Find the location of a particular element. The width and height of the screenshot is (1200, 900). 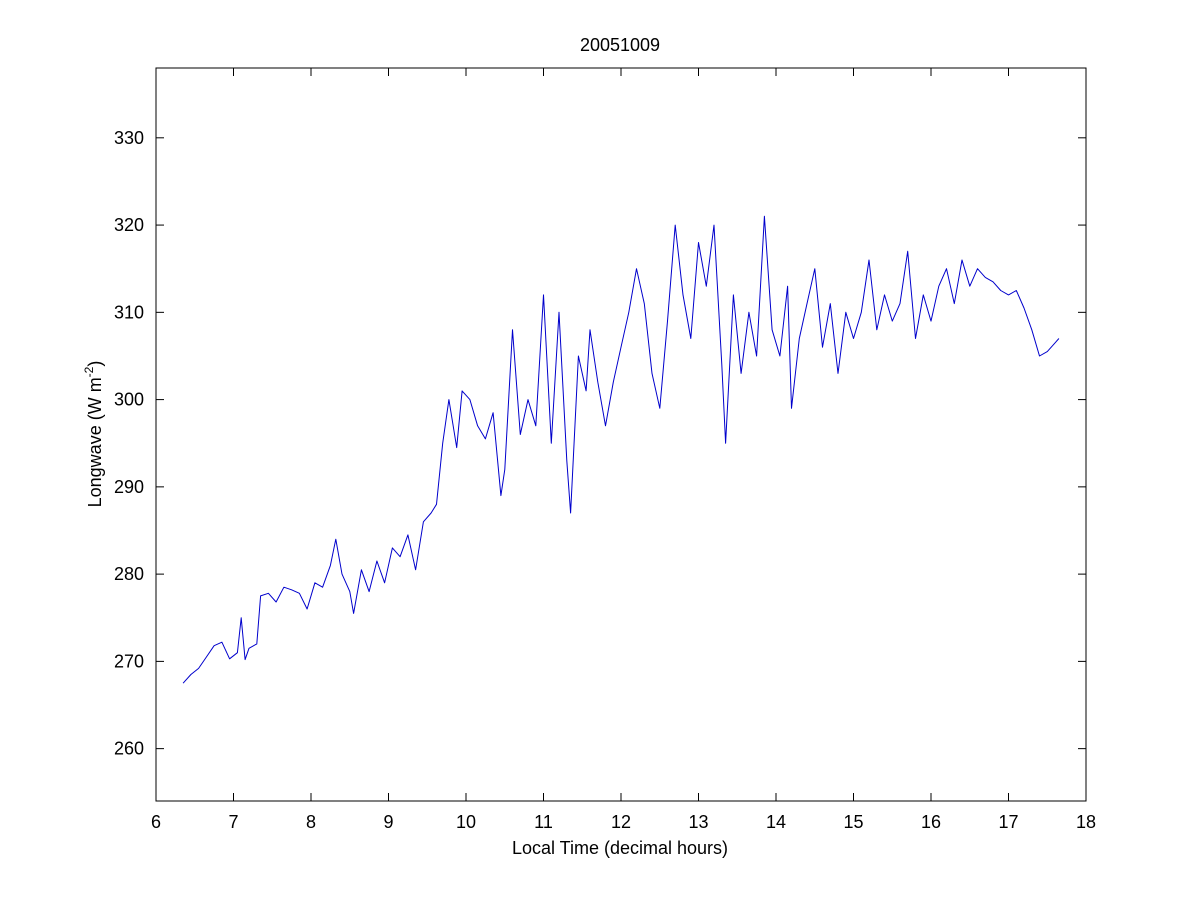

y-tick-label: 320 is located at coordinates (129, 225).